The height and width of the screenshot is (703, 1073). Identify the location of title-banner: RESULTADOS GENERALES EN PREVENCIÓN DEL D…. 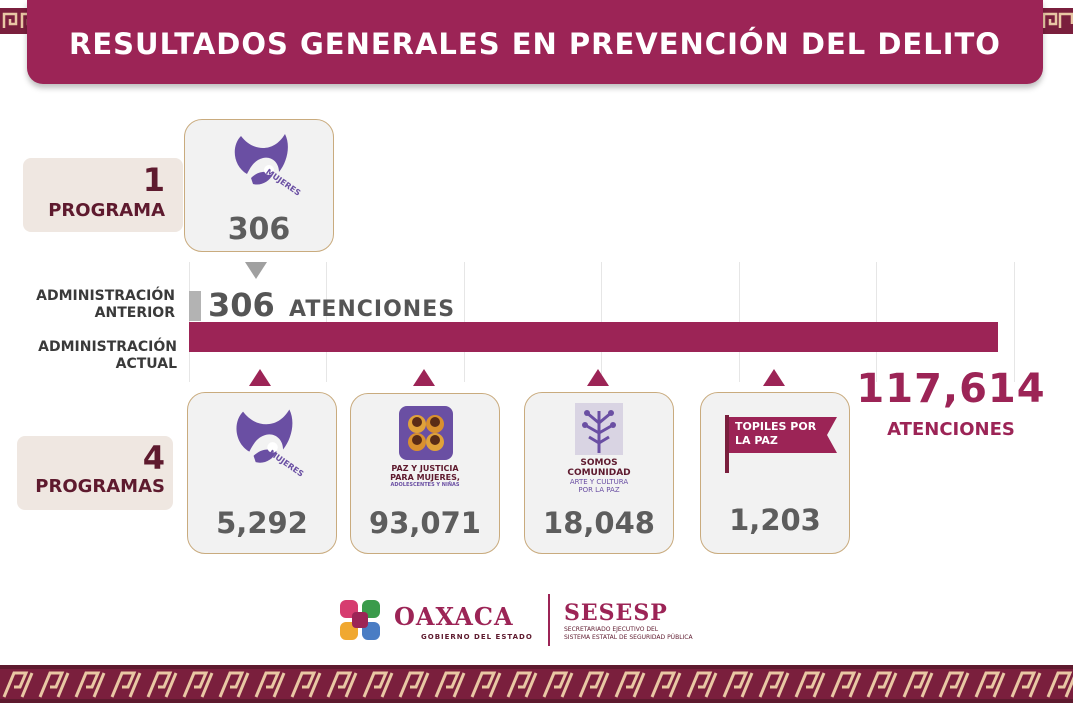
(535, 42).